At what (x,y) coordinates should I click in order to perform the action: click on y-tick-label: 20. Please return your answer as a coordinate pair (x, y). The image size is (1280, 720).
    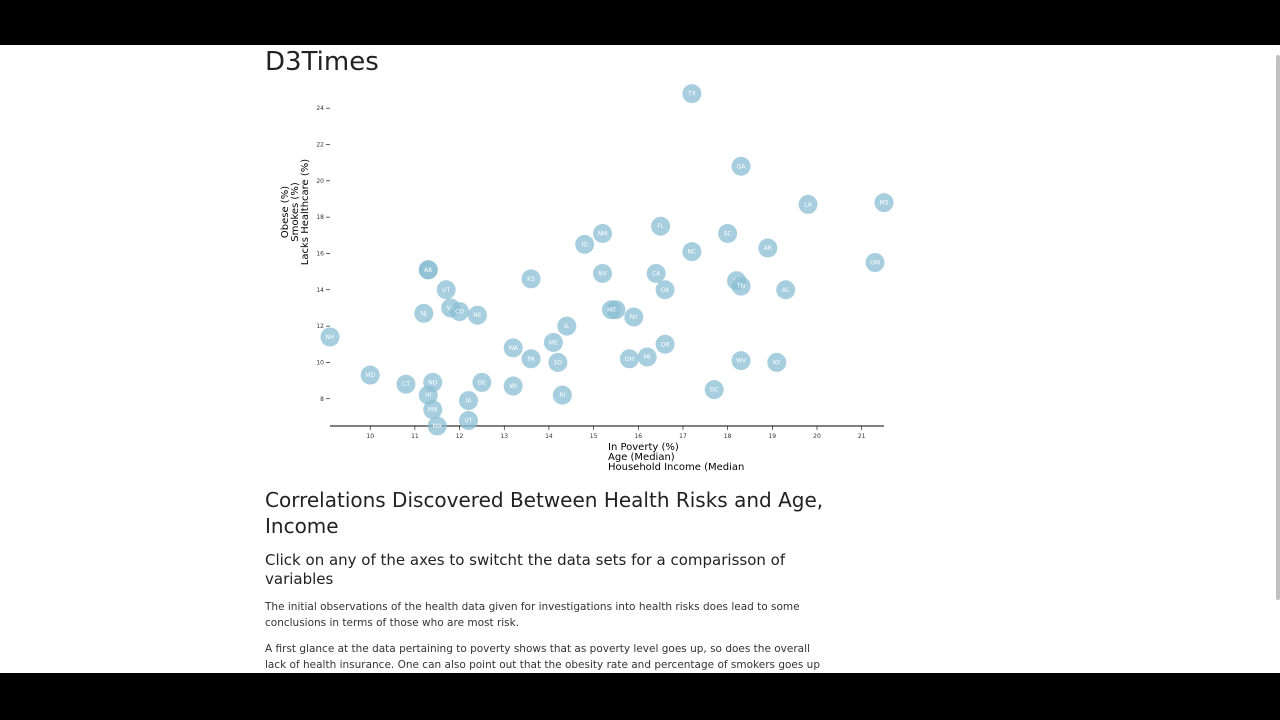
    Looking at the image, I should click on (320, 181).